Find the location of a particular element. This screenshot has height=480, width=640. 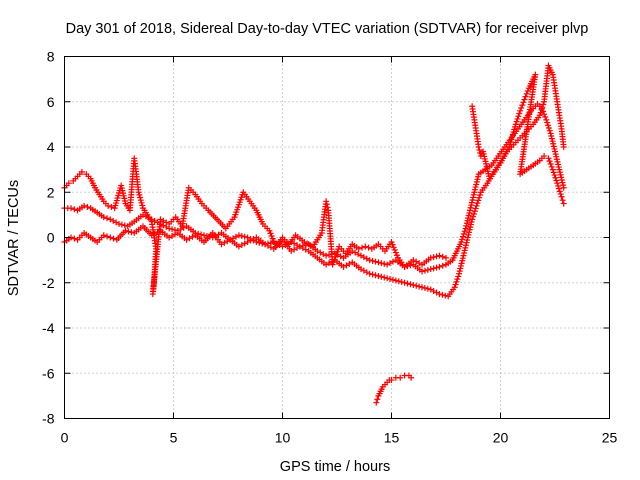

y-tick-label: 4 is located at coordinates (51, 147).